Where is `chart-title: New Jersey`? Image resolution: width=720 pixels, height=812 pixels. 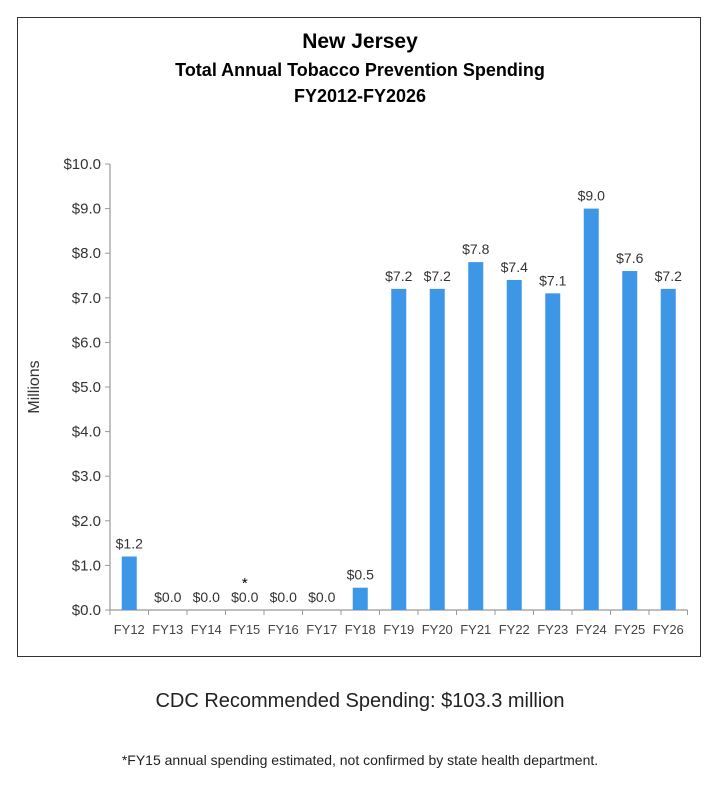
chart-title: New Jersey is located at coordinates (360, 41).